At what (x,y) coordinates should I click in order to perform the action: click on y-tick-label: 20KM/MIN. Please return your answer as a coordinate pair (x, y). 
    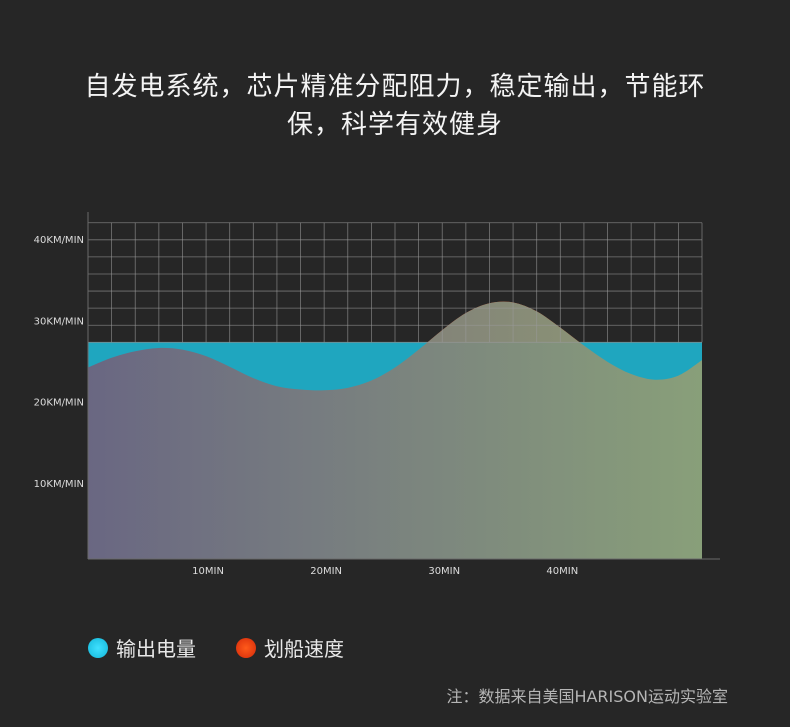
    Looking at the image, I should click on (59, 403).